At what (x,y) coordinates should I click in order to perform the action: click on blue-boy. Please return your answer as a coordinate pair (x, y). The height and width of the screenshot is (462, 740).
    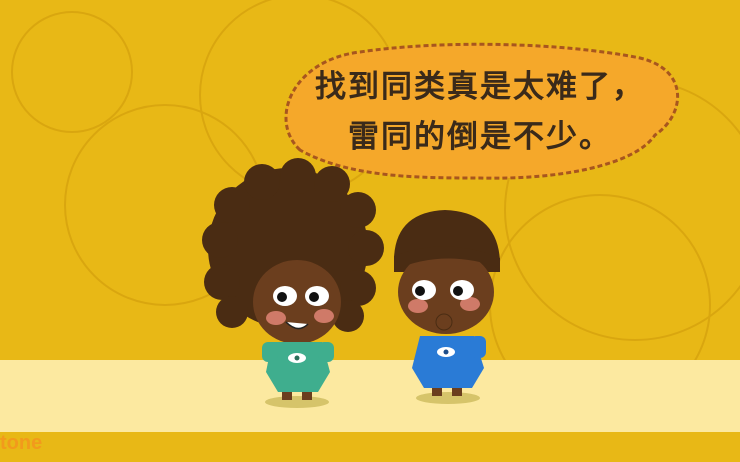
    Looking at the image, I should click on (447, 307).